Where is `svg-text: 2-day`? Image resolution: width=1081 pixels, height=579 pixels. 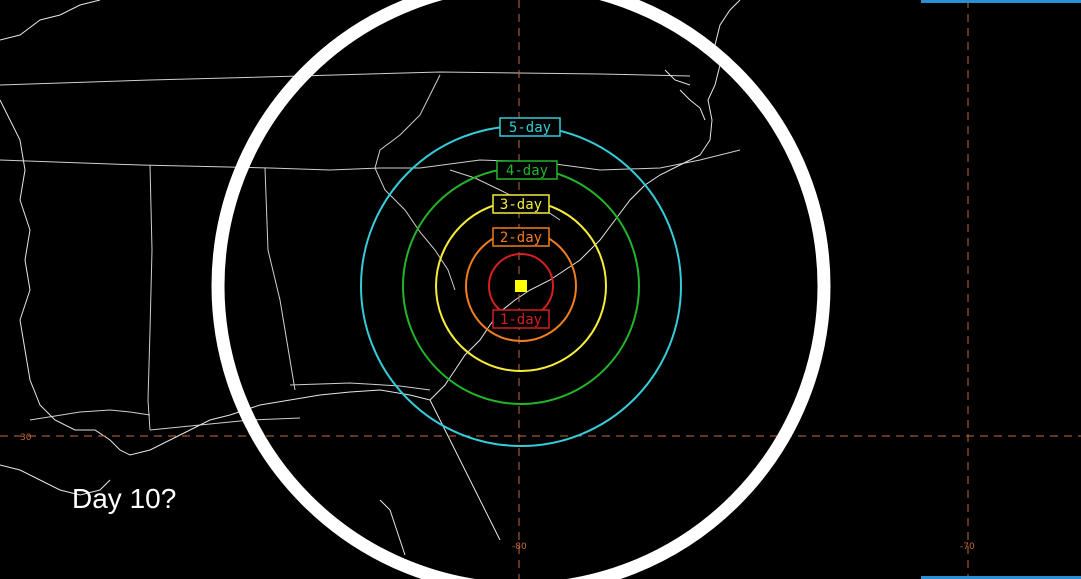
svg-text: 2-day is located at coordinates (521, 238).